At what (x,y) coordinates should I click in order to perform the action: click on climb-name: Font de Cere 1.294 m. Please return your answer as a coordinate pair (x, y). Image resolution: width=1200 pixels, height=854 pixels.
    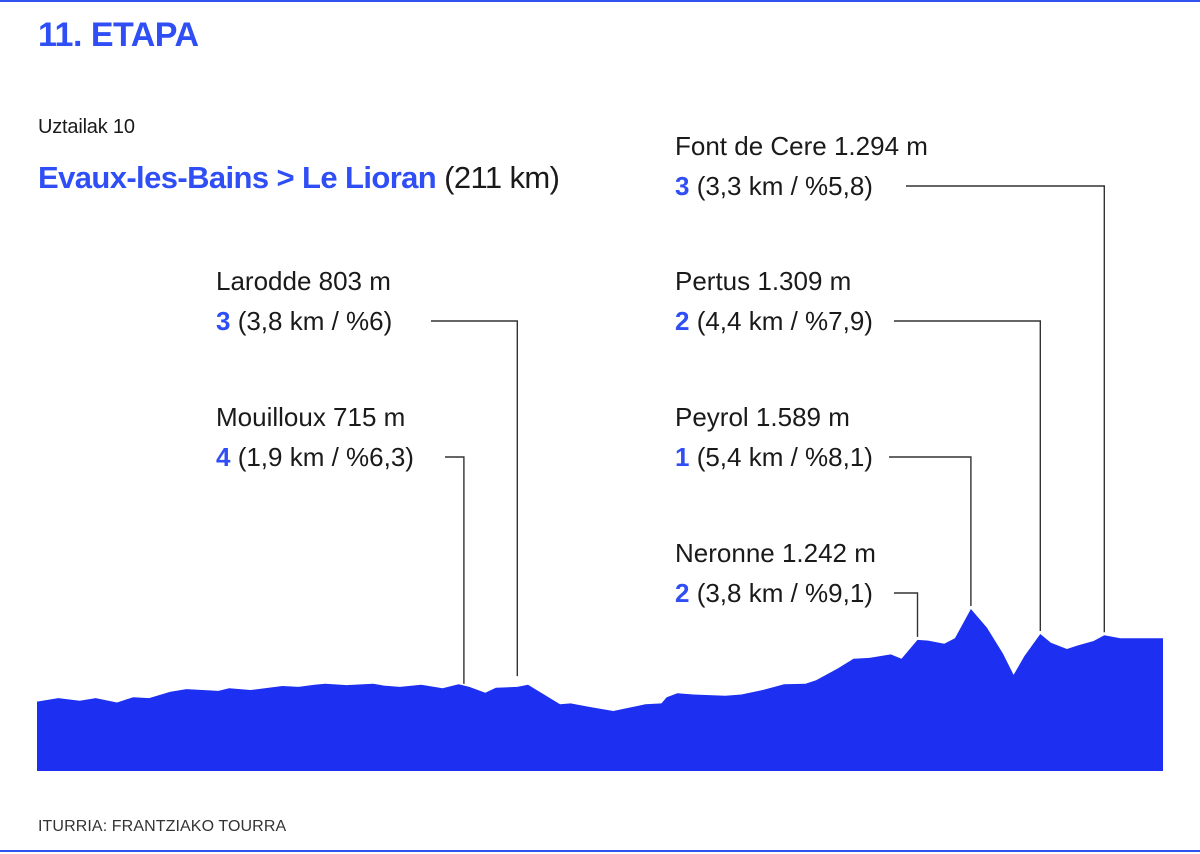
    Looking at the image, I should click on (801, 146).